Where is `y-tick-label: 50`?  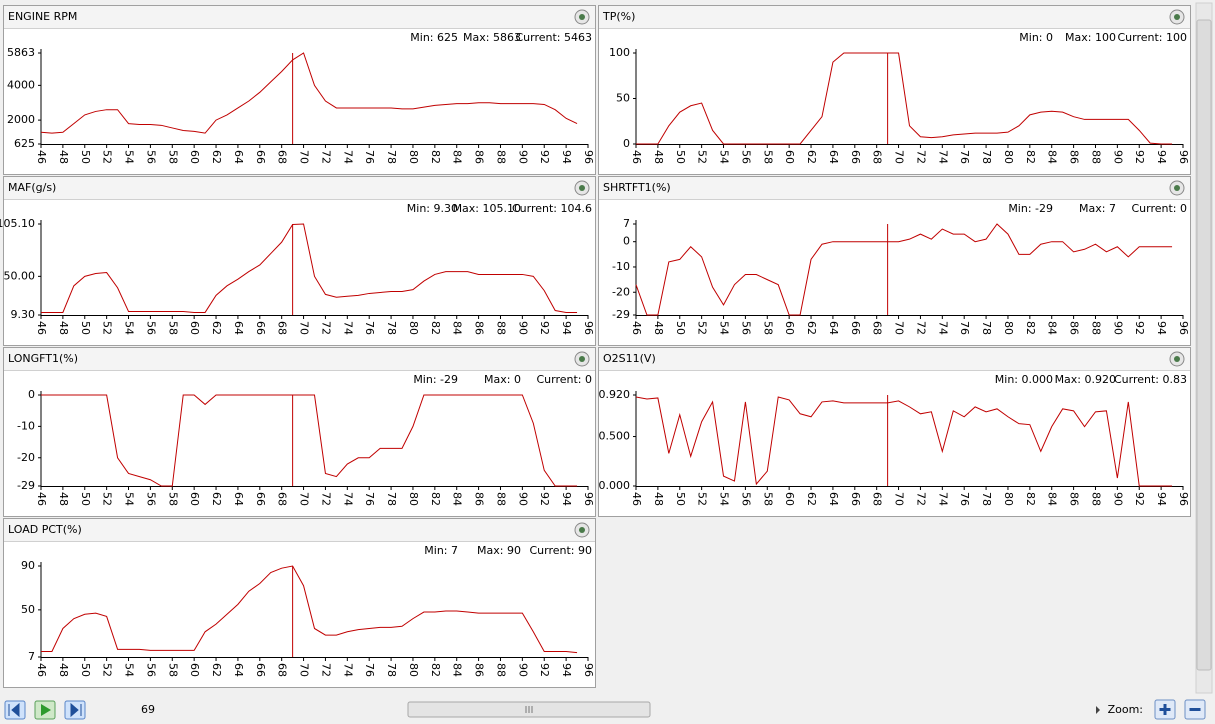
y-tick-label: 50 is located at coordinates (623, 98).